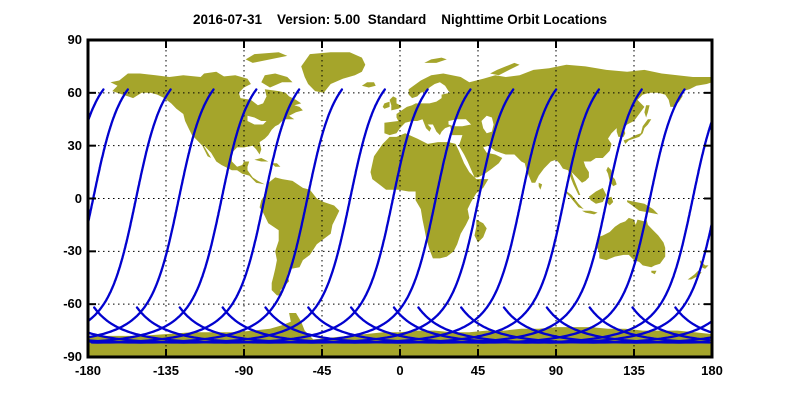  Describe the element at coordinates (712, 370) in the screenshot. I see `x-axis-tick-label: 180` at that location.